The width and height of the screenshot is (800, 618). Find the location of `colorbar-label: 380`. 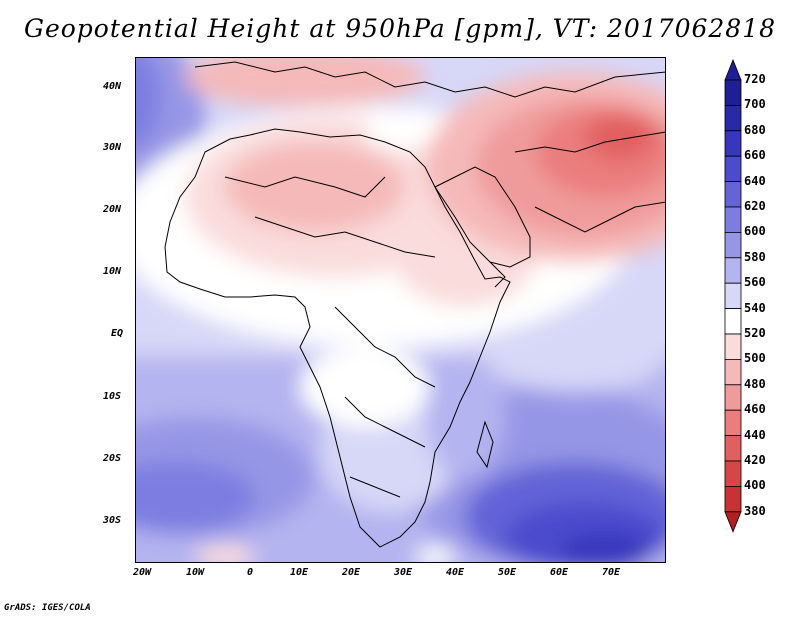

colorbar-label: 380 is located at coordinates (755, 510).